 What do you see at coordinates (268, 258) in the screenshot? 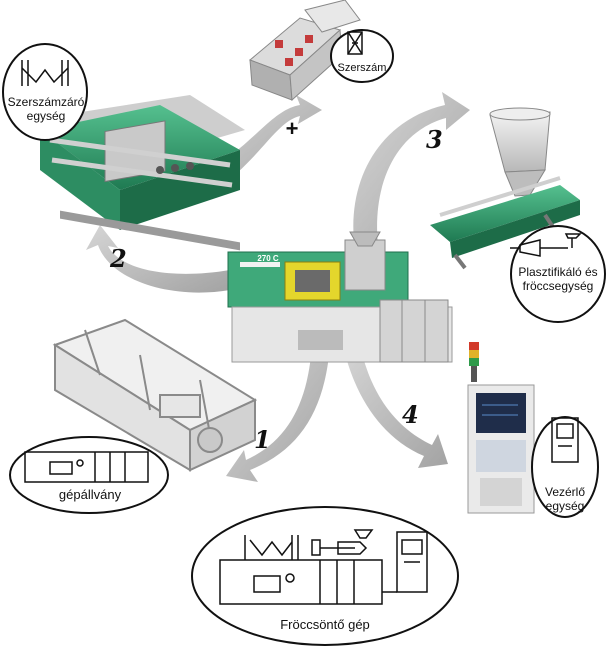
I see `machine-model-badge: 270 C` at bounding box center [268, 258].